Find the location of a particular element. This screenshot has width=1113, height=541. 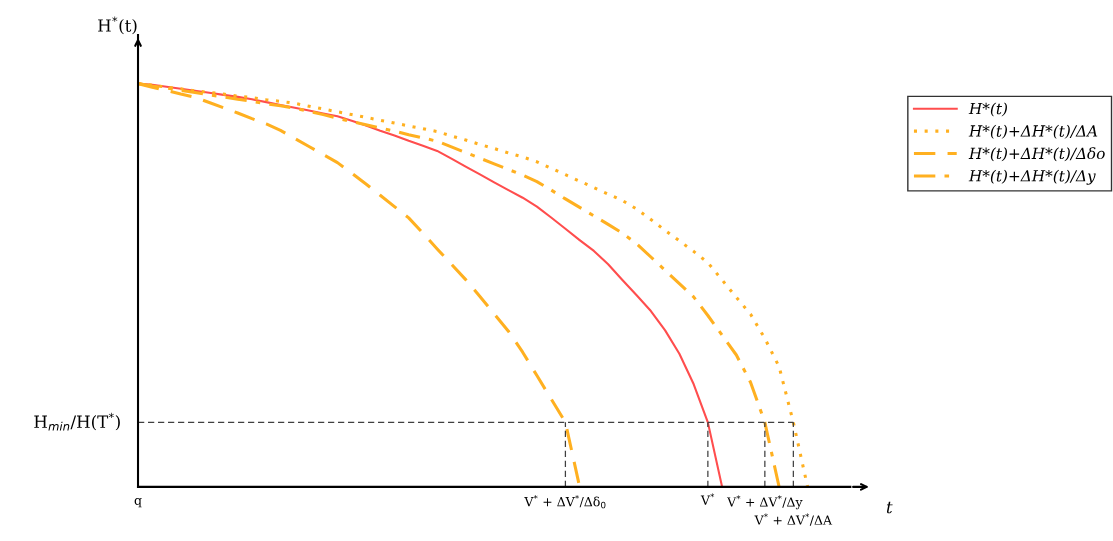

x-tick-label: V$^{*}$ + ΔV$^{*}$/Δδ$_{0}$ is located at coordinates (565, 501).